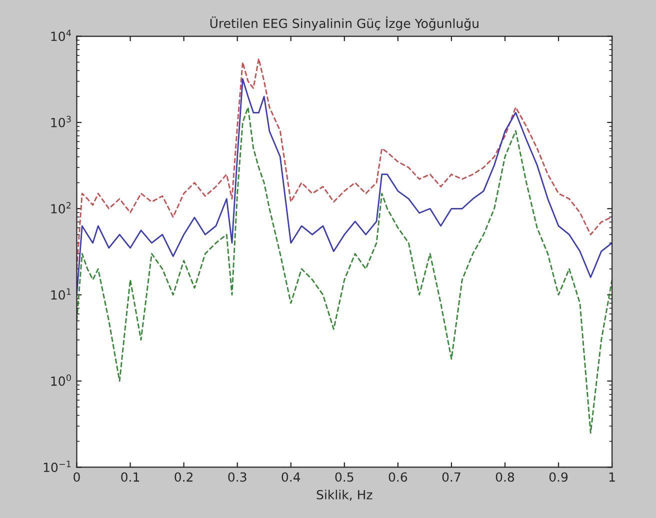 This screenshot has width=656, height=518. Describe the element at coordinates (344, 23) in the screenshot. I see `chart-title: Üretilen EEG Sinyalinin Güç İzge Yoğunluğu` at that location.